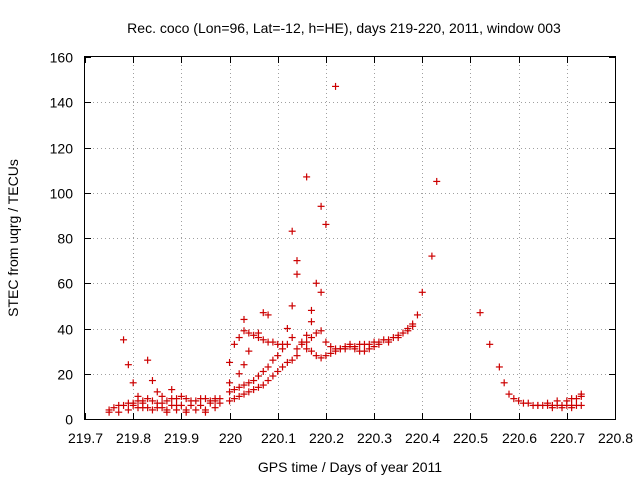  What do you see at coordinates (350, 467) in the screenshot?
I see `x-axis-label: GPS time / Days of year 2011` at bounding box center [350, 467].